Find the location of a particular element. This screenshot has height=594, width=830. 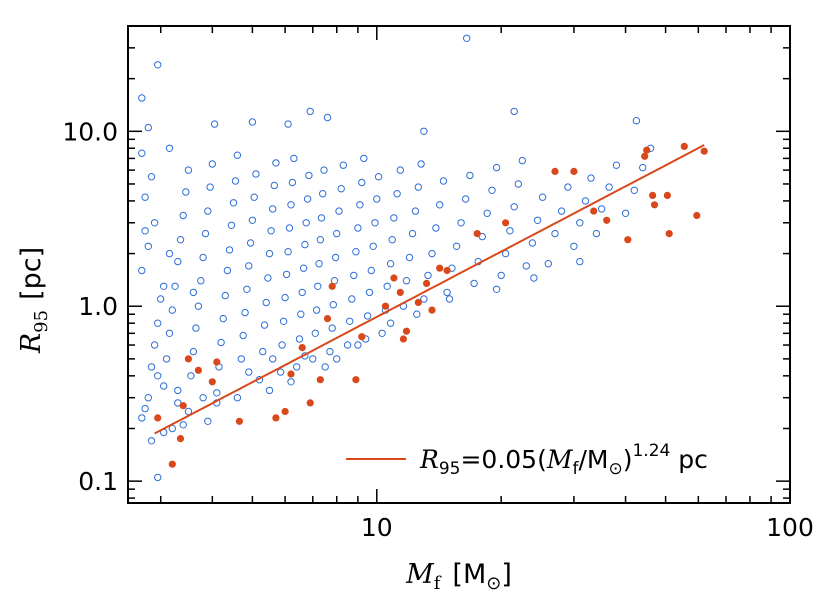

x-axis-subscript: f is located at coordinates (438, 583).